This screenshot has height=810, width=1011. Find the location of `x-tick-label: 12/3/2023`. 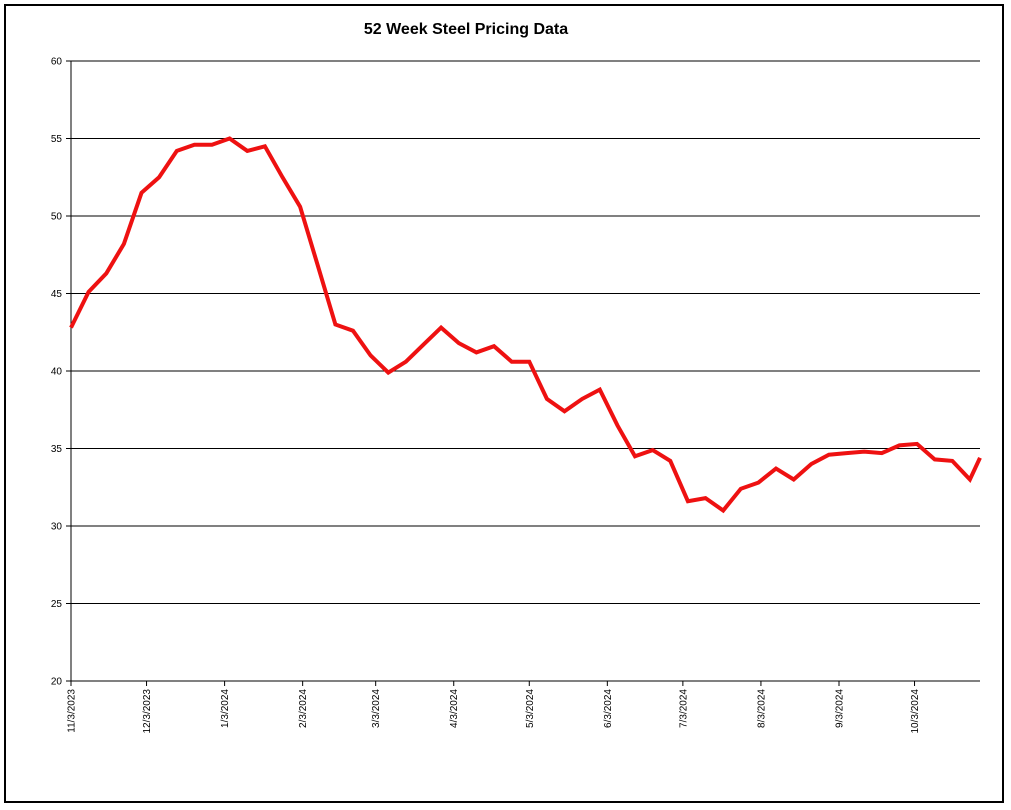

x-tick-label: 12/3/2023 is located at coordinates (147, 711).